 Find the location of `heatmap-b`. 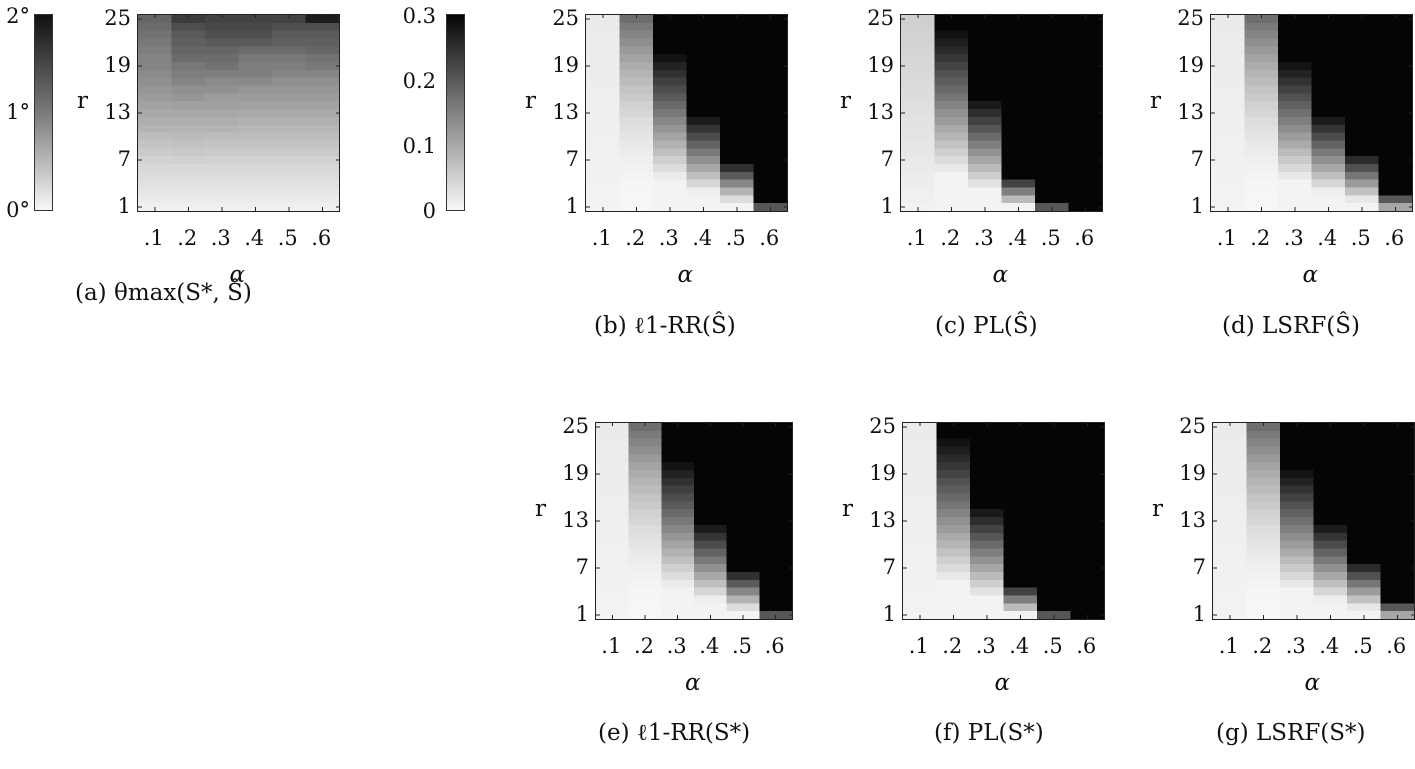

heatmap-b is located at coordinates (686, 113).